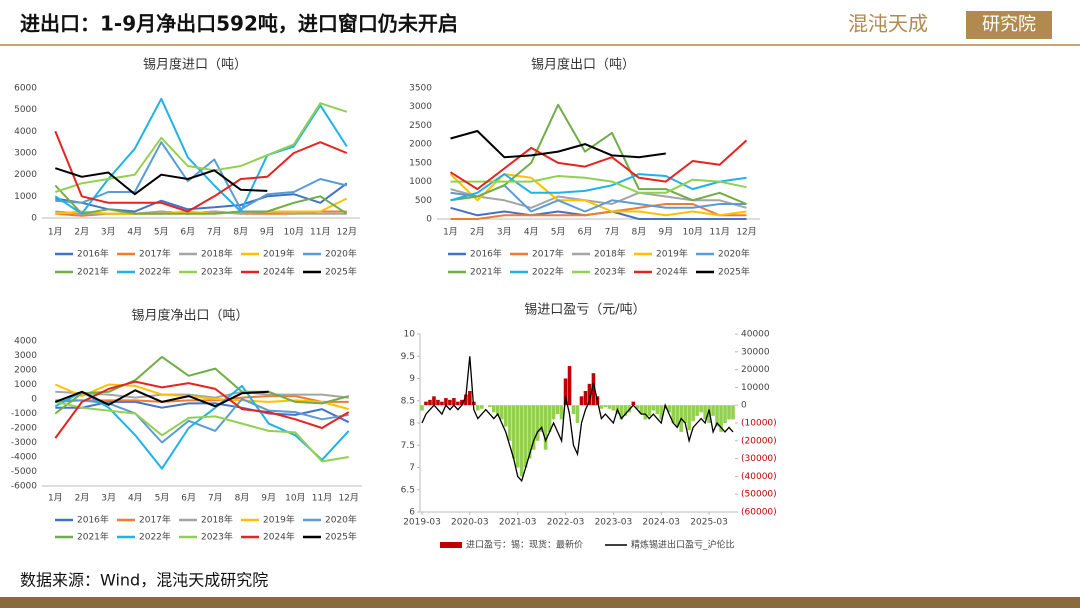 The width and height of the screenshot is (1080, 608). I want to click on x-tick-label: 12月, so click(746, 232).